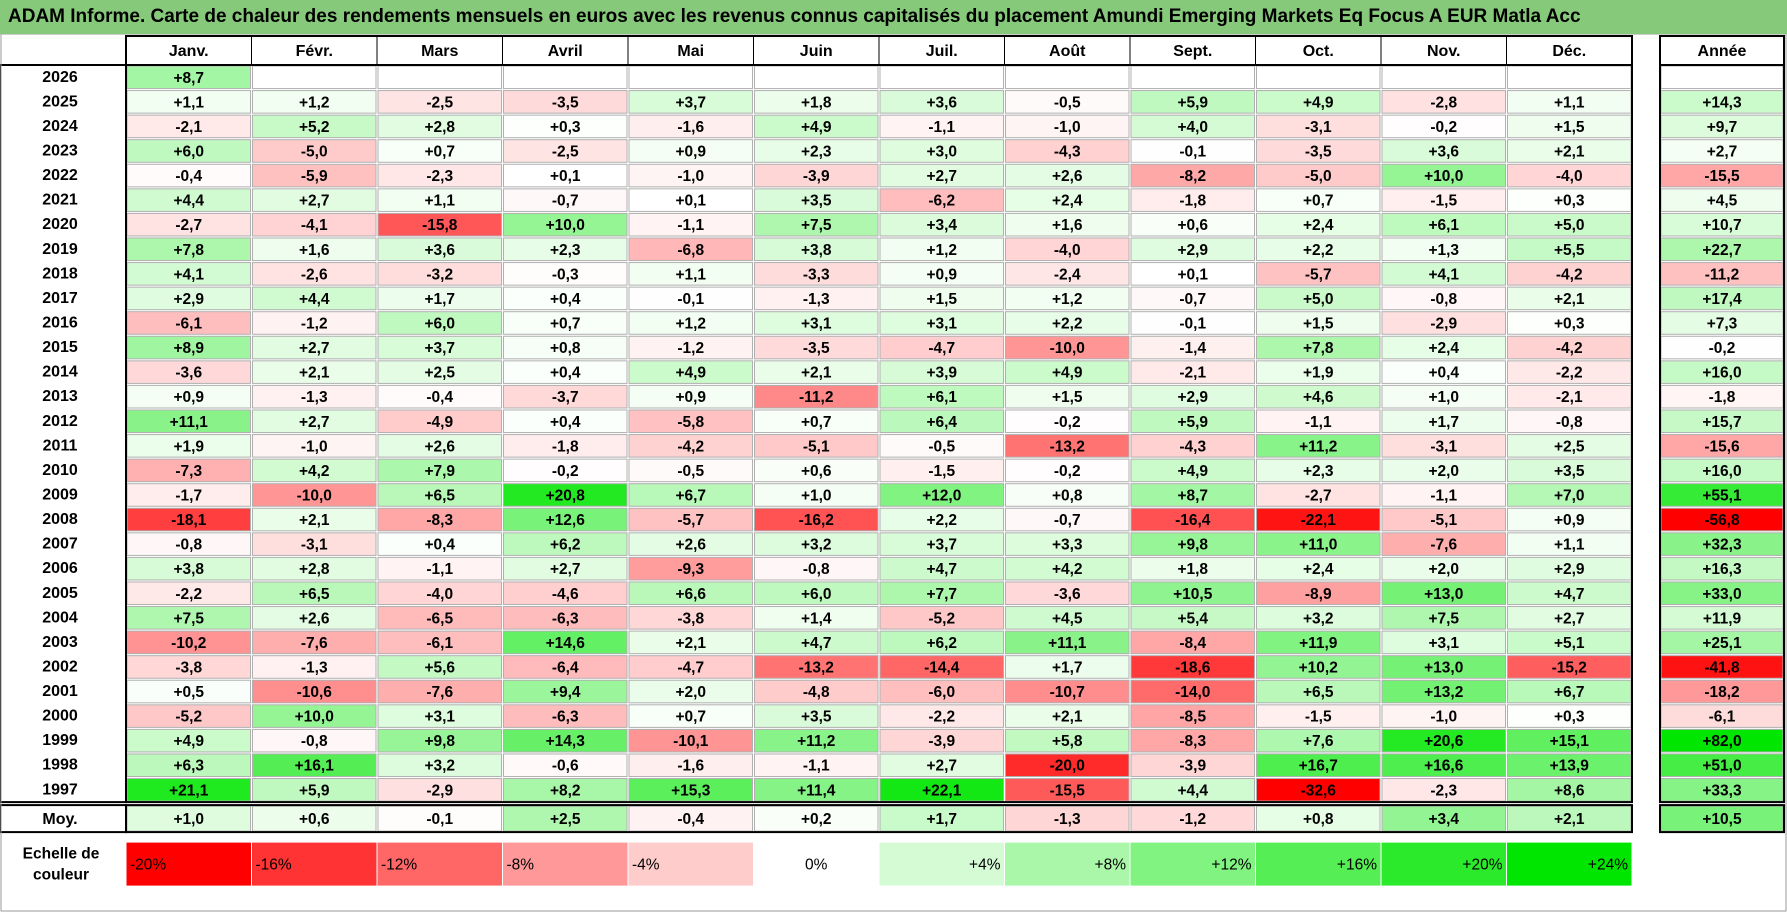  Describe the element at coordinates (1569, 471) in the screenshot. I see `cell-value: +3,5` at that location.